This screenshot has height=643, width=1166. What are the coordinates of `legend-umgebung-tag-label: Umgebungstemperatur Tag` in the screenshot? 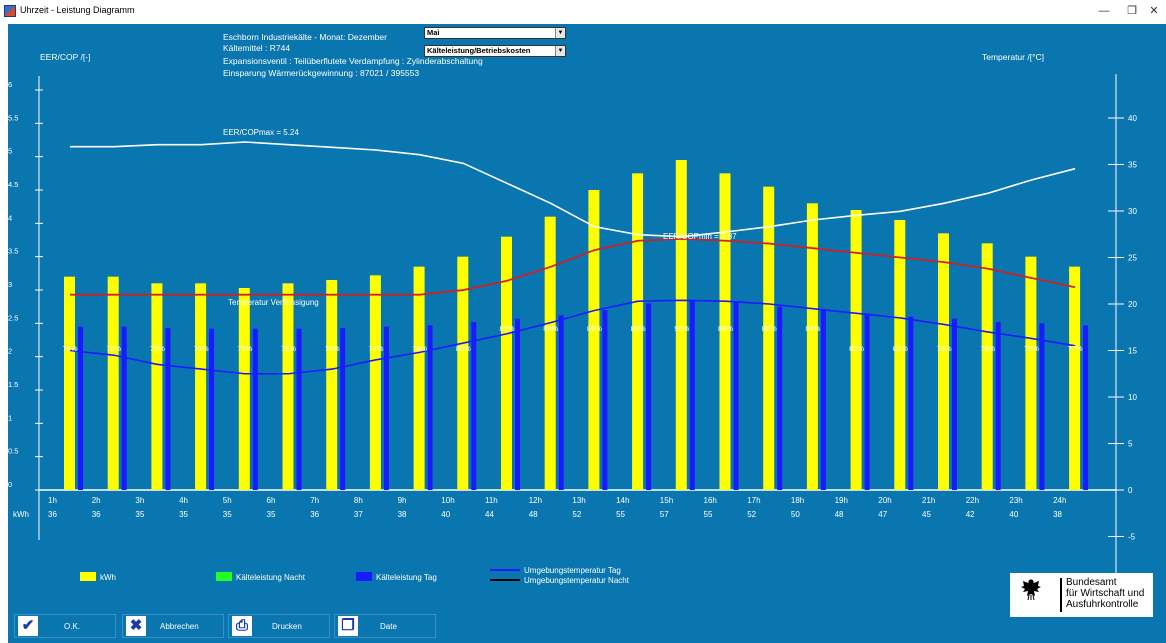 It's located at (572, 570).